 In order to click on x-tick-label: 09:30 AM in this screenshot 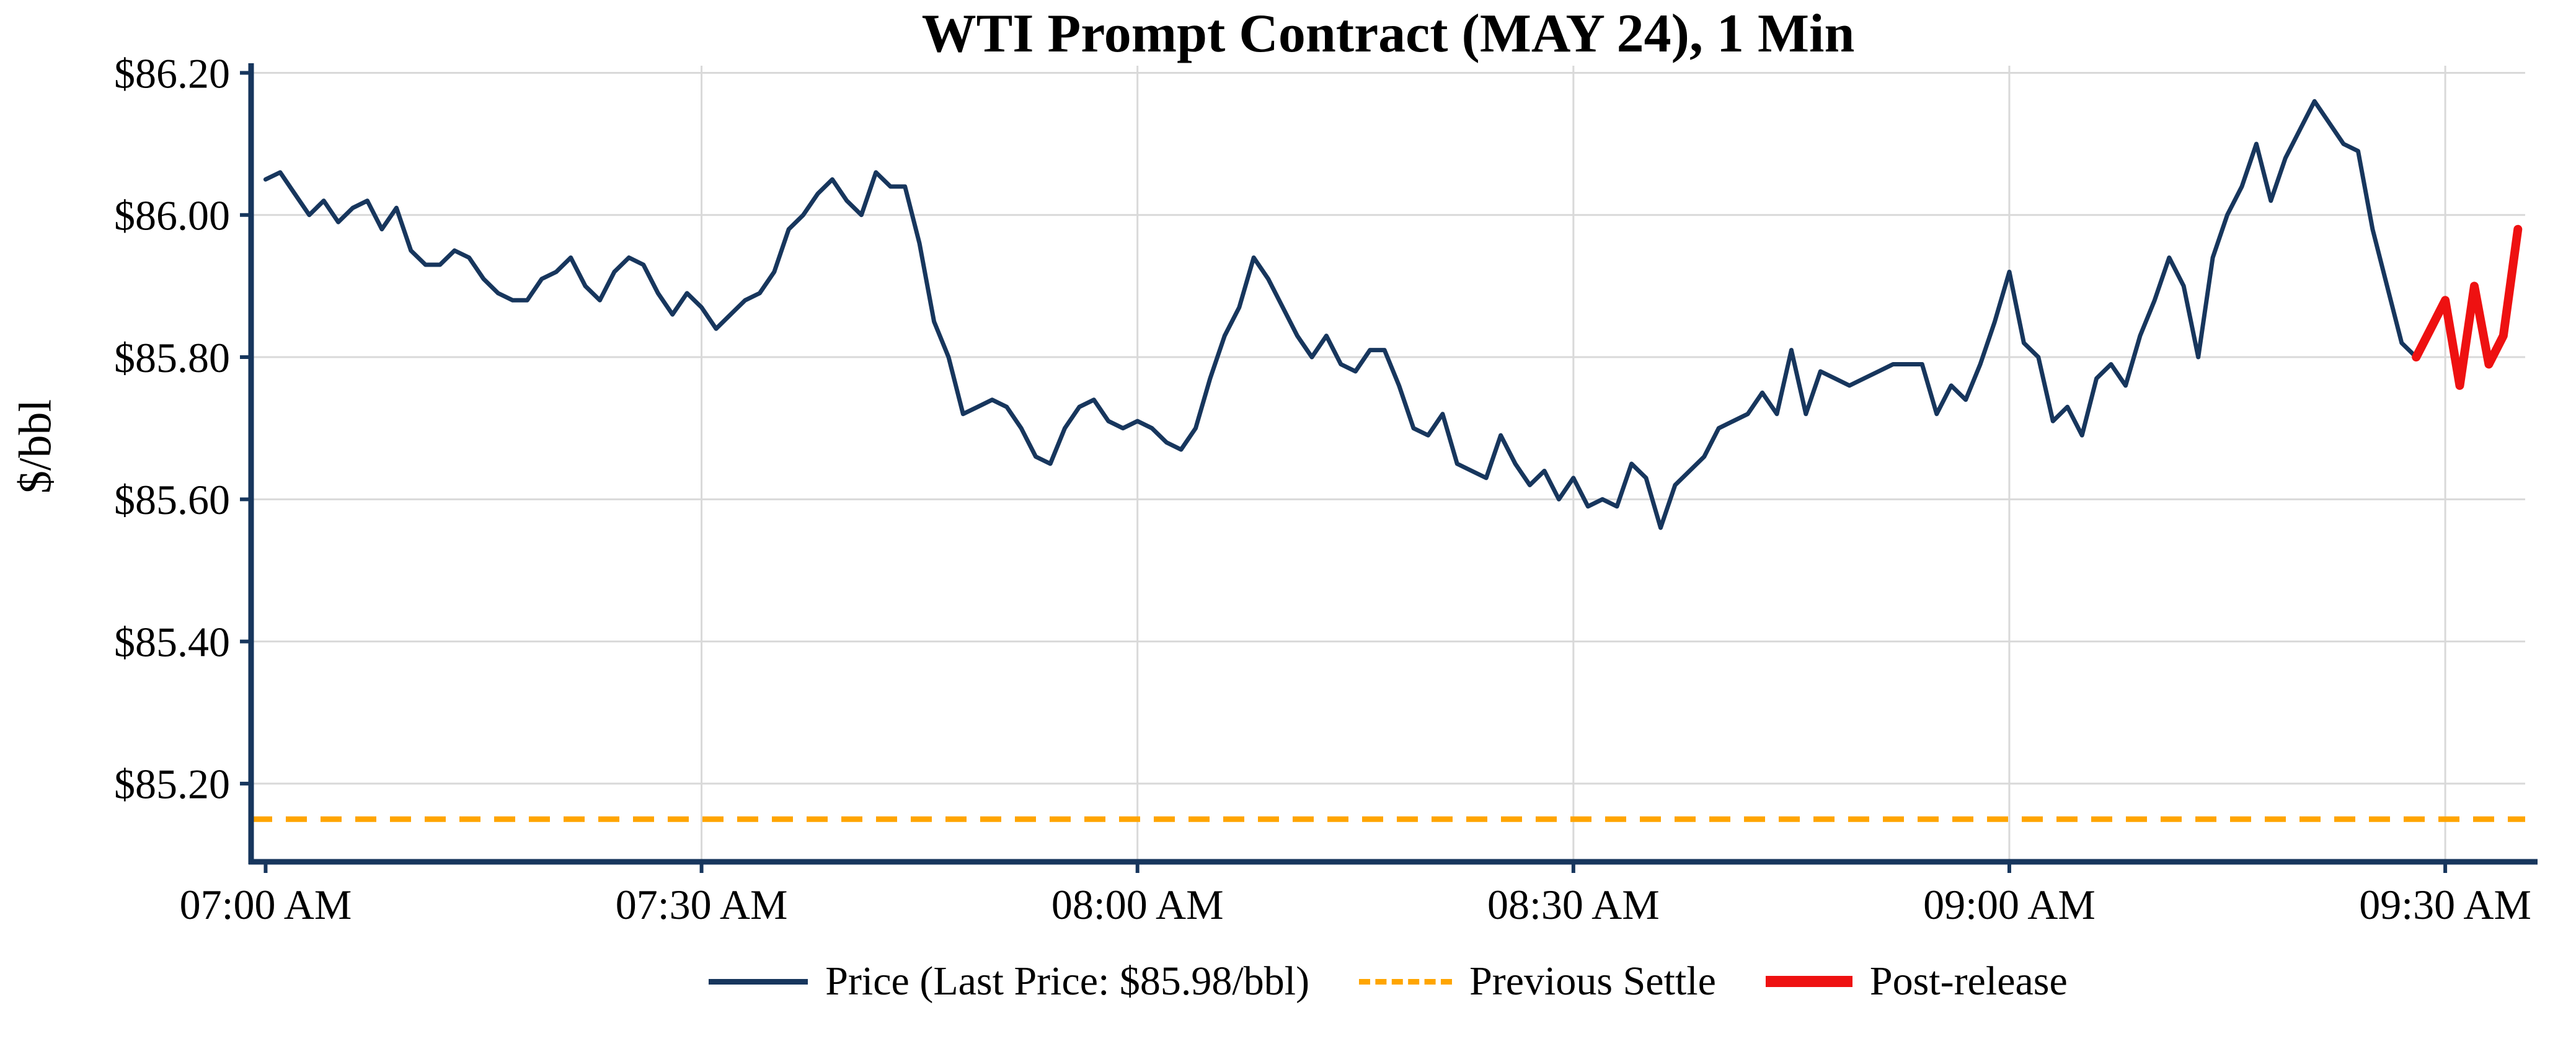, I will do `click(2445, 904)`.